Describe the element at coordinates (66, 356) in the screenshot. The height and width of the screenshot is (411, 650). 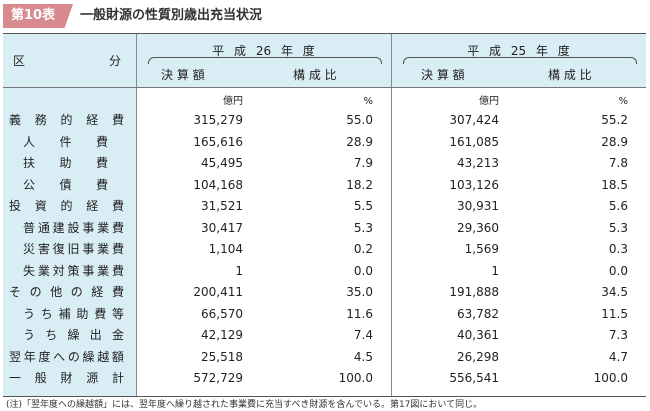
I see `row-label: 翌年度への繰越額` at that location.